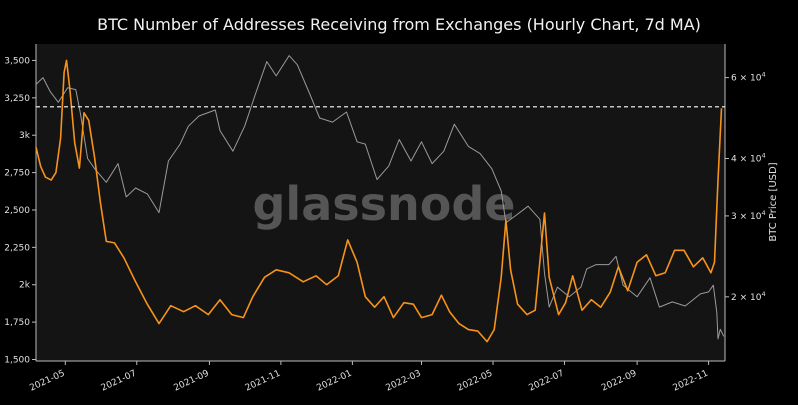 The height and width of the screenshot is (405, 798). Describe the element at coordinates (745, 202) in the screenshot. I see `y-axis-right: 6 × 104 4 × 104 3 × 104 2 × 104` at that location.